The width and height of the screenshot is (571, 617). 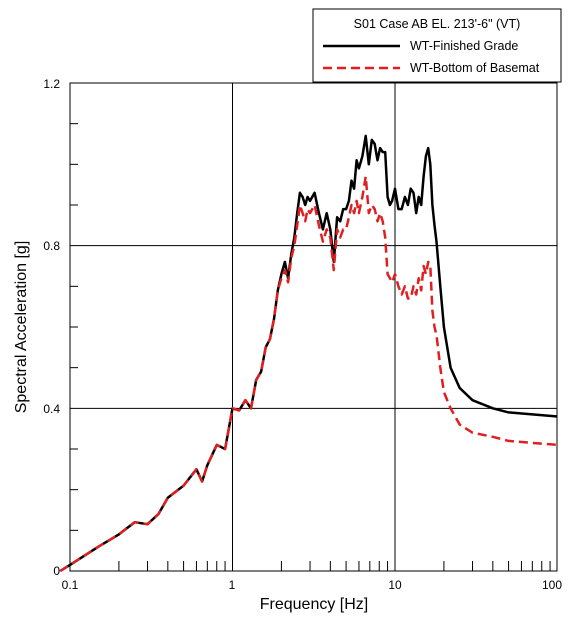 What do you see at coordinates (552, 585) in the screenshot?
I see `x-tick-label-3: 100` at bounding box center [552, 585].